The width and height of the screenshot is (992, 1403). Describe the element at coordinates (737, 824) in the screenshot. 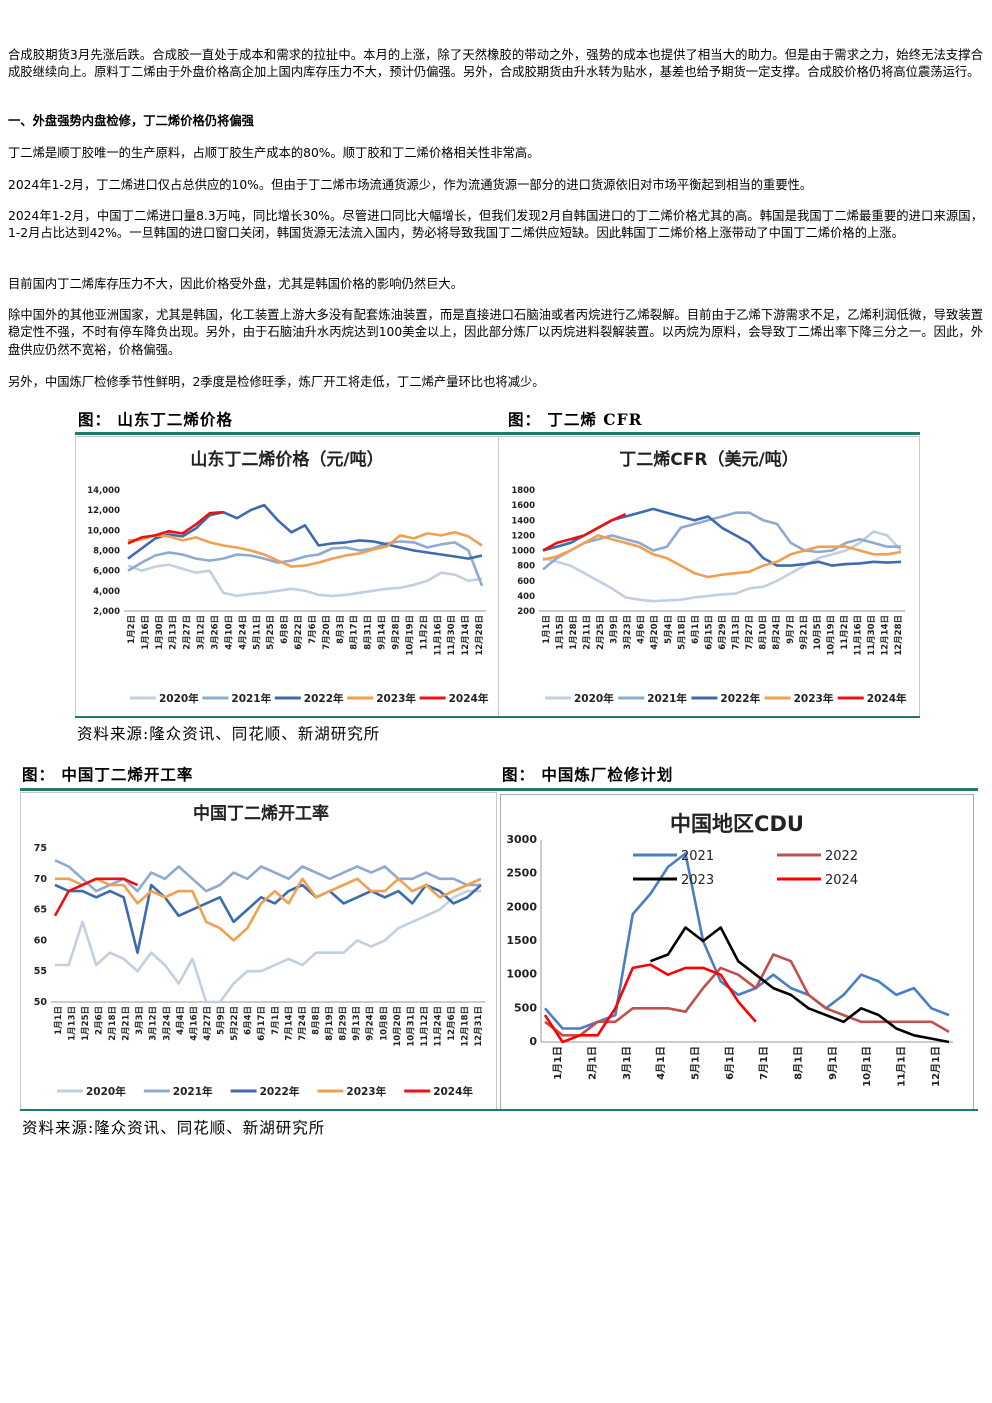

I see `chart-title: 中国地区CDU` at that location.